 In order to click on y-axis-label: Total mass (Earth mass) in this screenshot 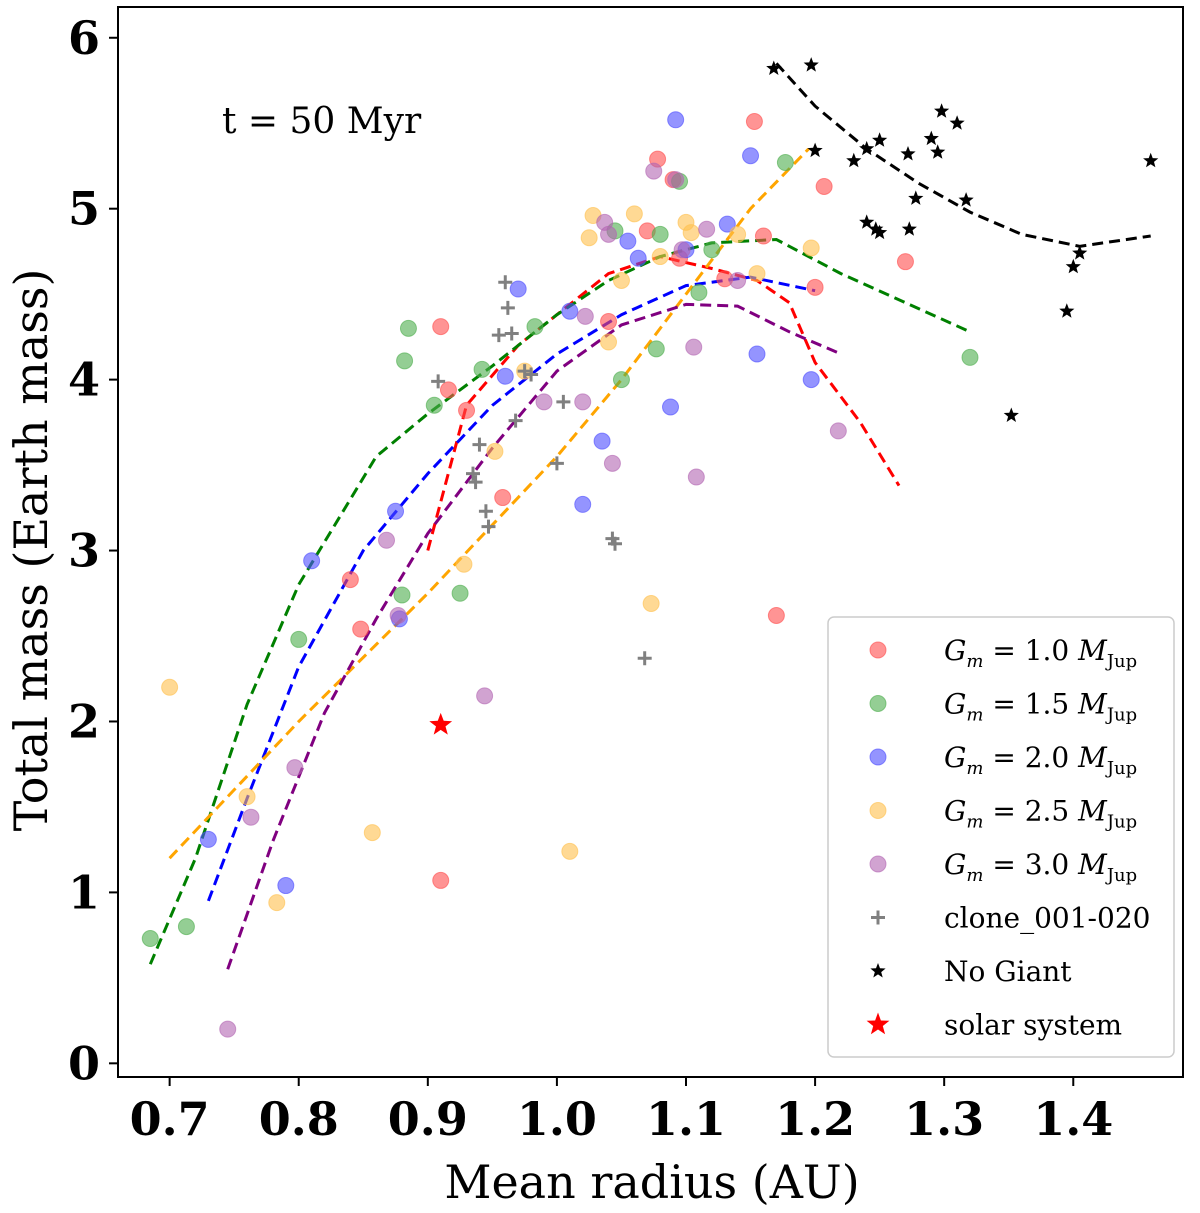, I will do `click(31, 550)`.